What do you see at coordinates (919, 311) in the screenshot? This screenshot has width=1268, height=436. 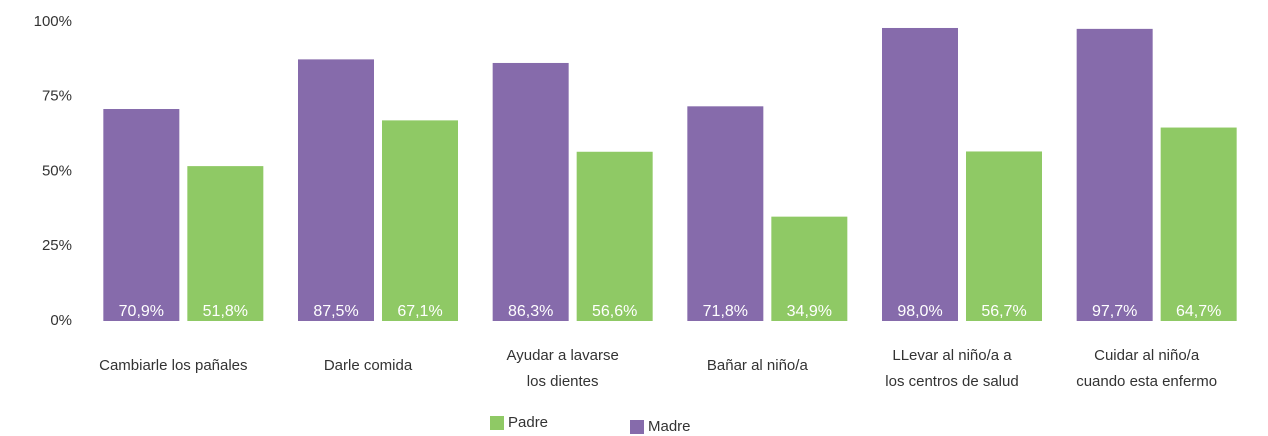 I see `value-label: 98,0%` at bounding box center [919, 311].